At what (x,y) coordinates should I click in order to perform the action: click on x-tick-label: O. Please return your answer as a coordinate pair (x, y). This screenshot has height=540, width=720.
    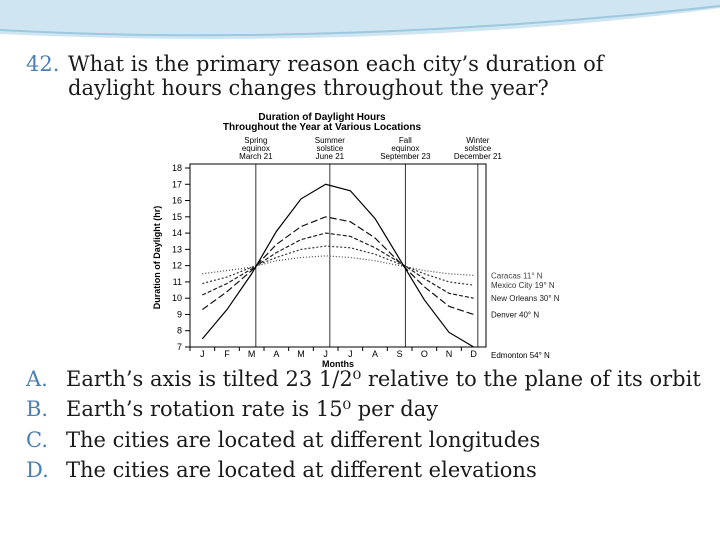
    Looking at the image, I should click on (424, 354).